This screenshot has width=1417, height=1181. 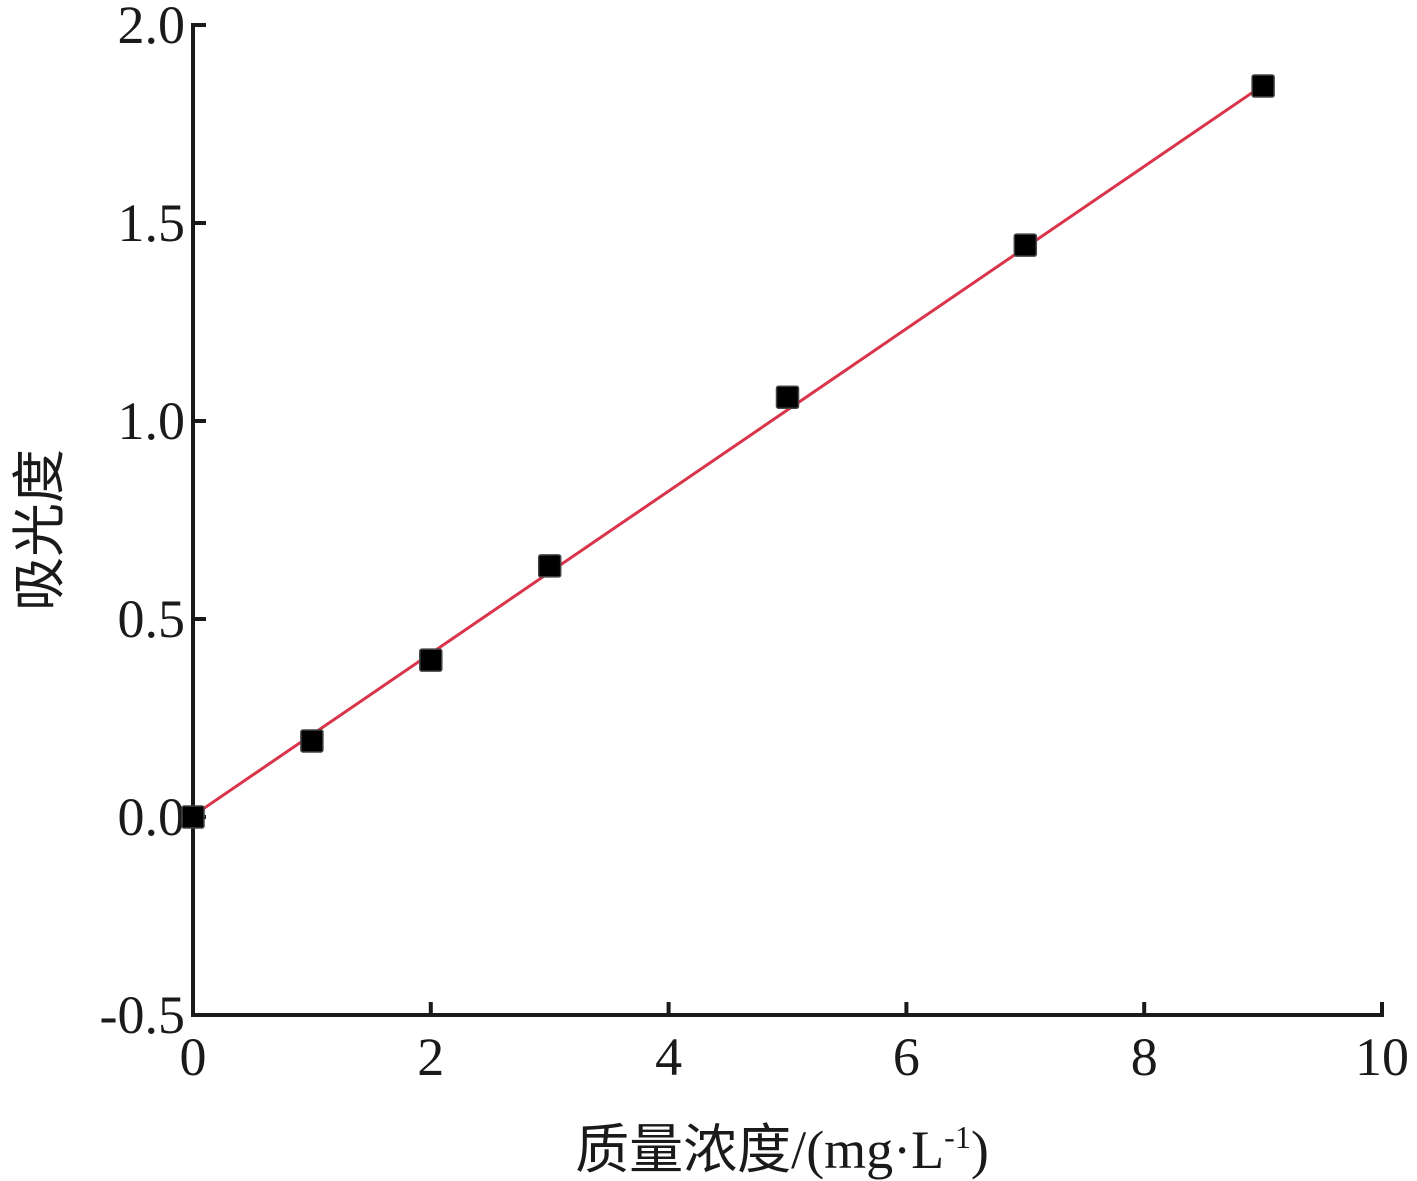 I want to click on y-tick-label: 1.0, so click(x=152, y=421).